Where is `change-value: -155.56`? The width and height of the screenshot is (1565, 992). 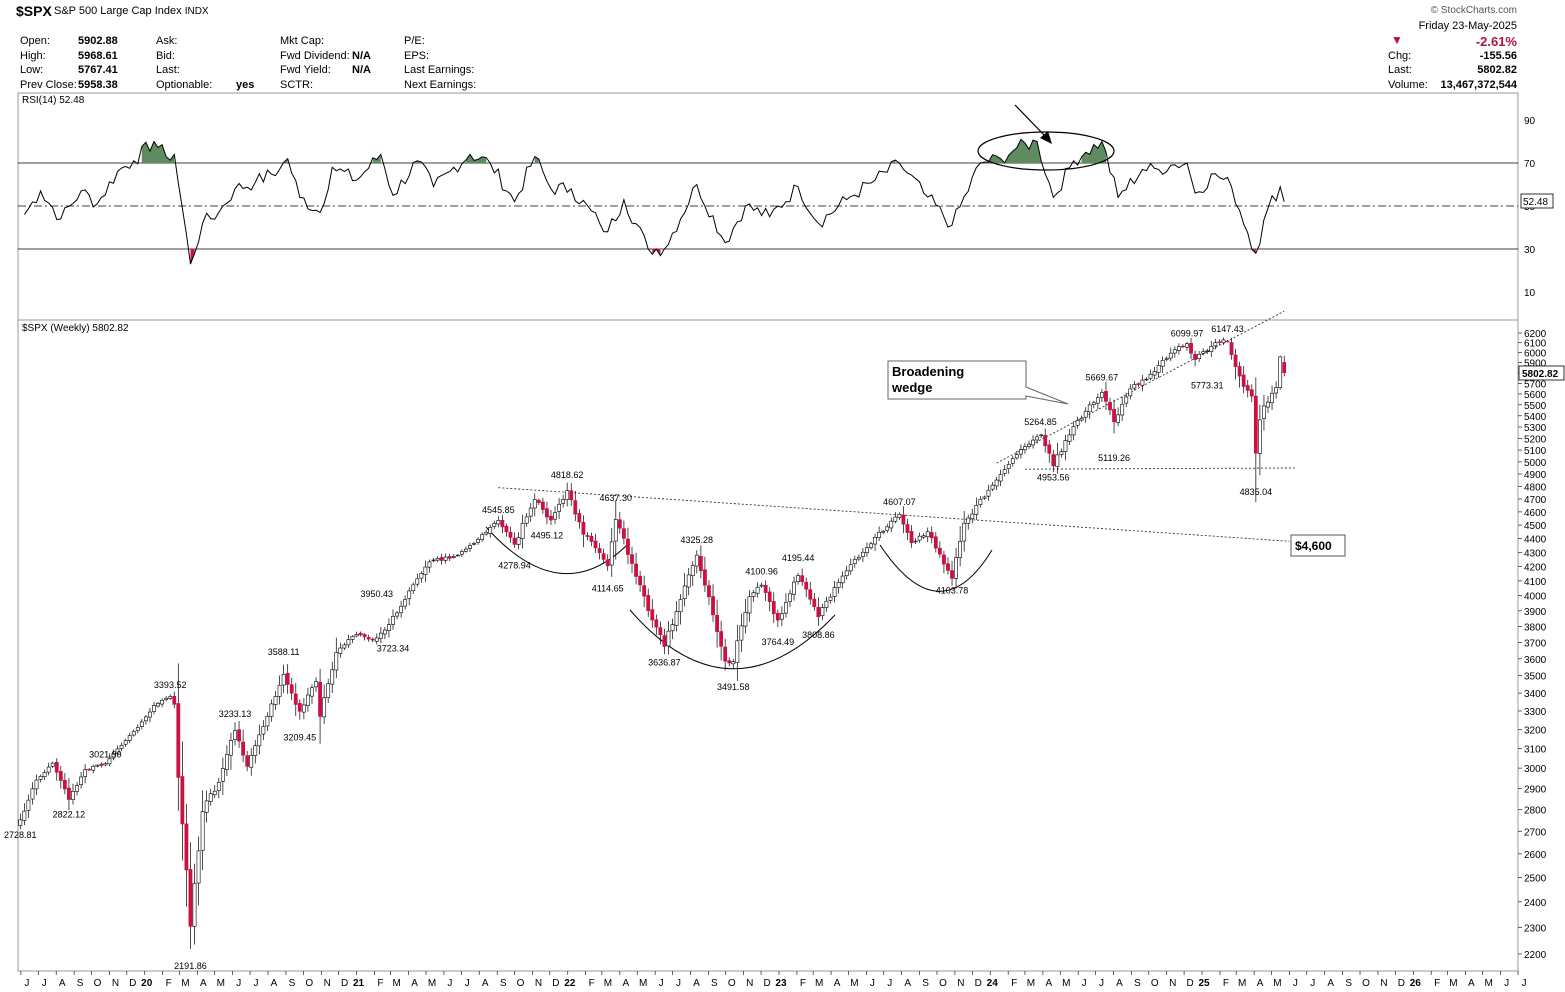 change-value: -155.56 is located at coordinates (1498, 56).